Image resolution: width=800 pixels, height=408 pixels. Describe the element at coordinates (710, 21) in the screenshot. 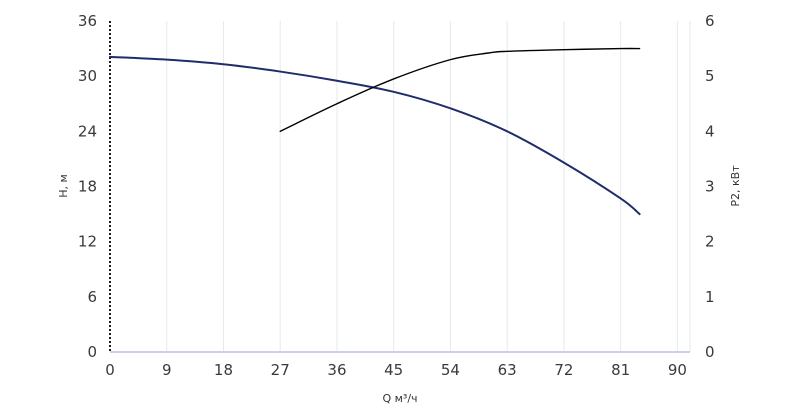

I see `y-right-tick-label: 6` at that location.